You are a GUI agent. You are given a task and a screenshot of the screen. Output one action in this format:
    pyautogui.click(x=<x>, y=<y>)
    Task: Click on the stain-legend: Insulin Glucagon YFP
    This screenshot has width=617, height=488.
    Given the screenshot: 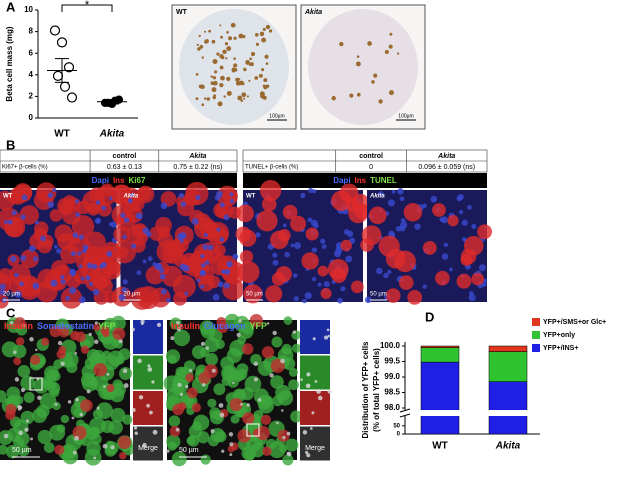 What is the action you would take?
    pyautogui.click(x=219, y=326)
    